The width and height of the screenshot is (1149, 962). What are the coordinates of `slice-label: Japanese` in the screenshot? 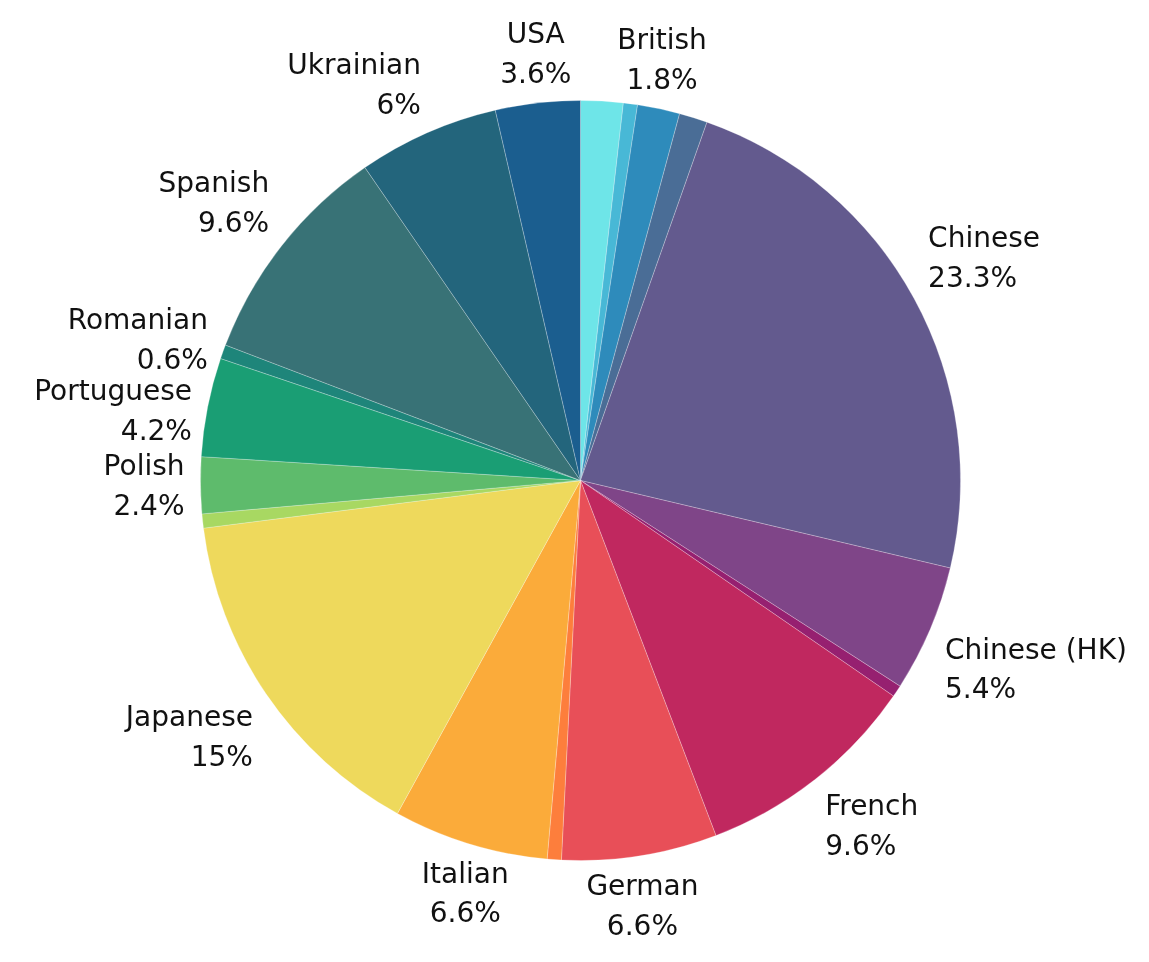 It's located at (188, 717).